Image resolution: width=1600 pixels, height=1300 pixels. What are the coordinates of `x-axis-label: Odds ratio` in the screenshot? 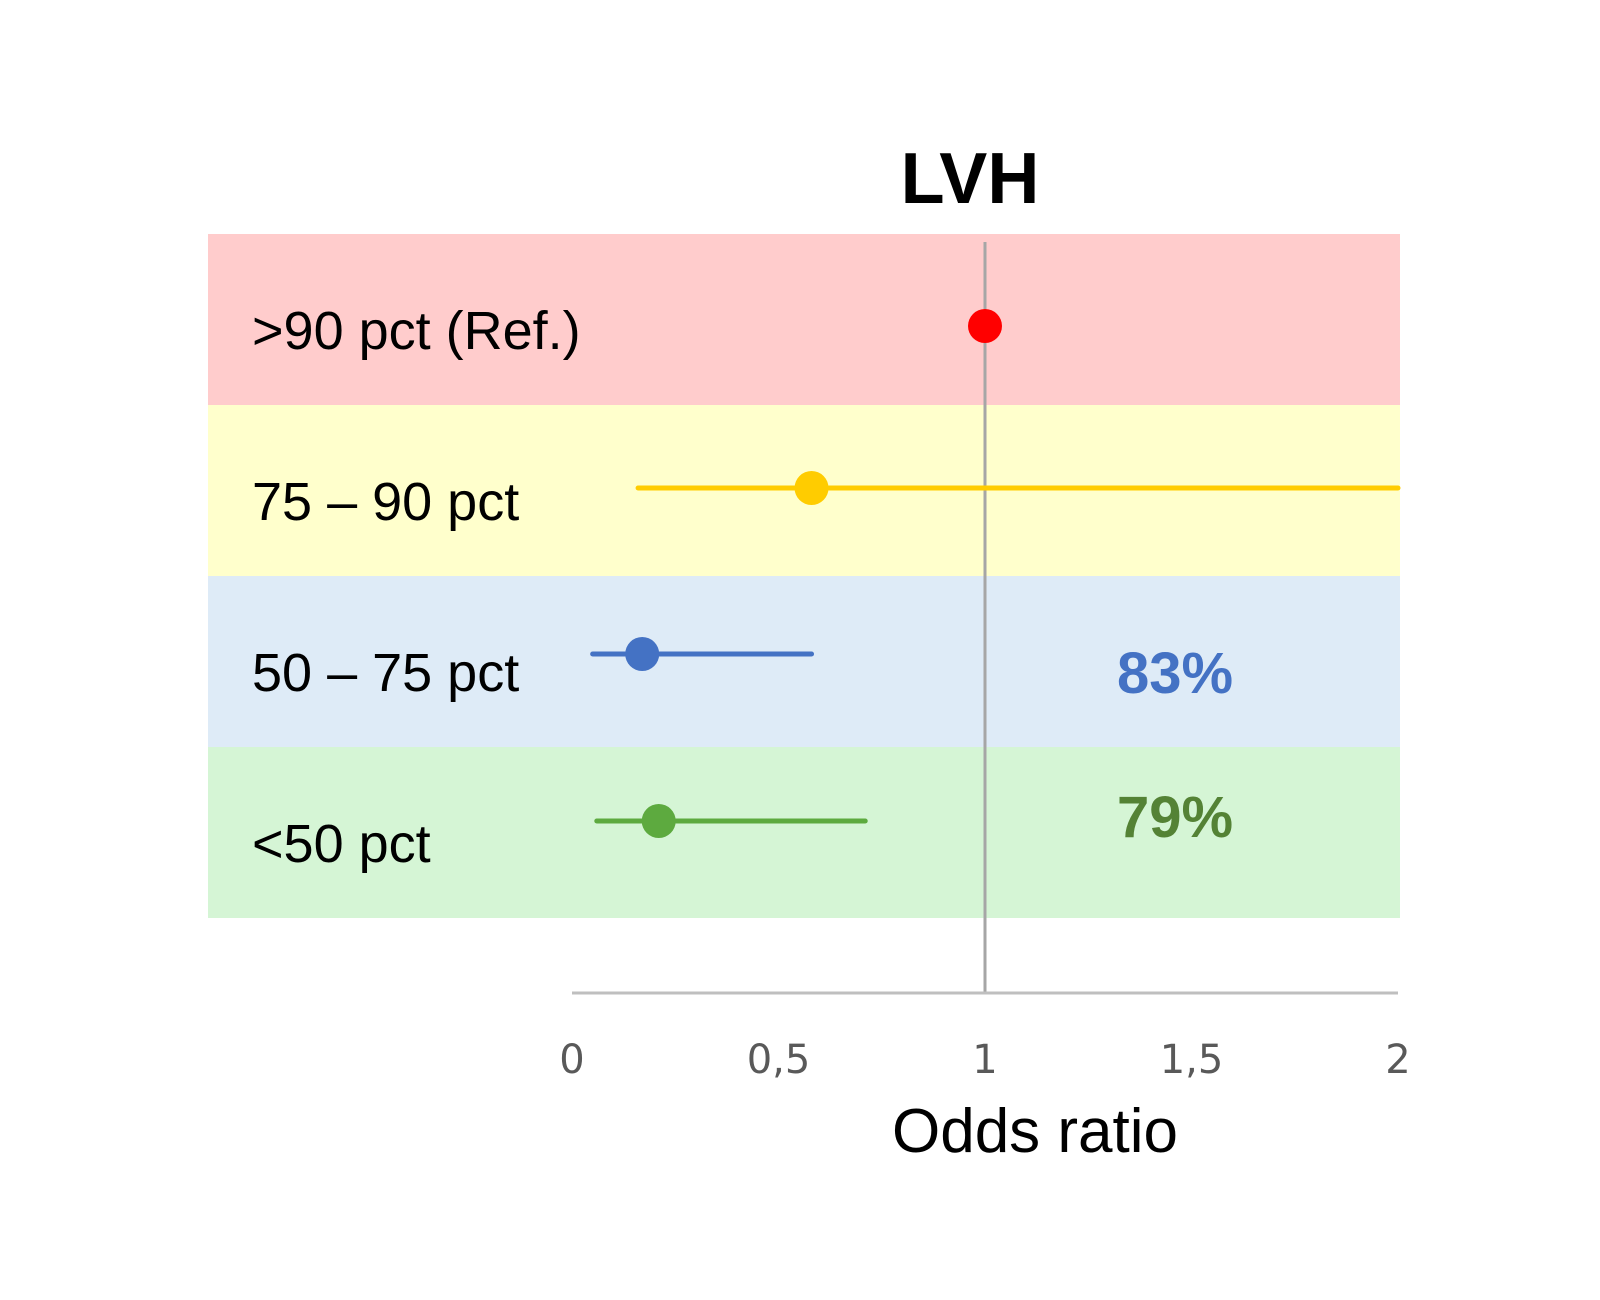 It's located at (1035, 1131).